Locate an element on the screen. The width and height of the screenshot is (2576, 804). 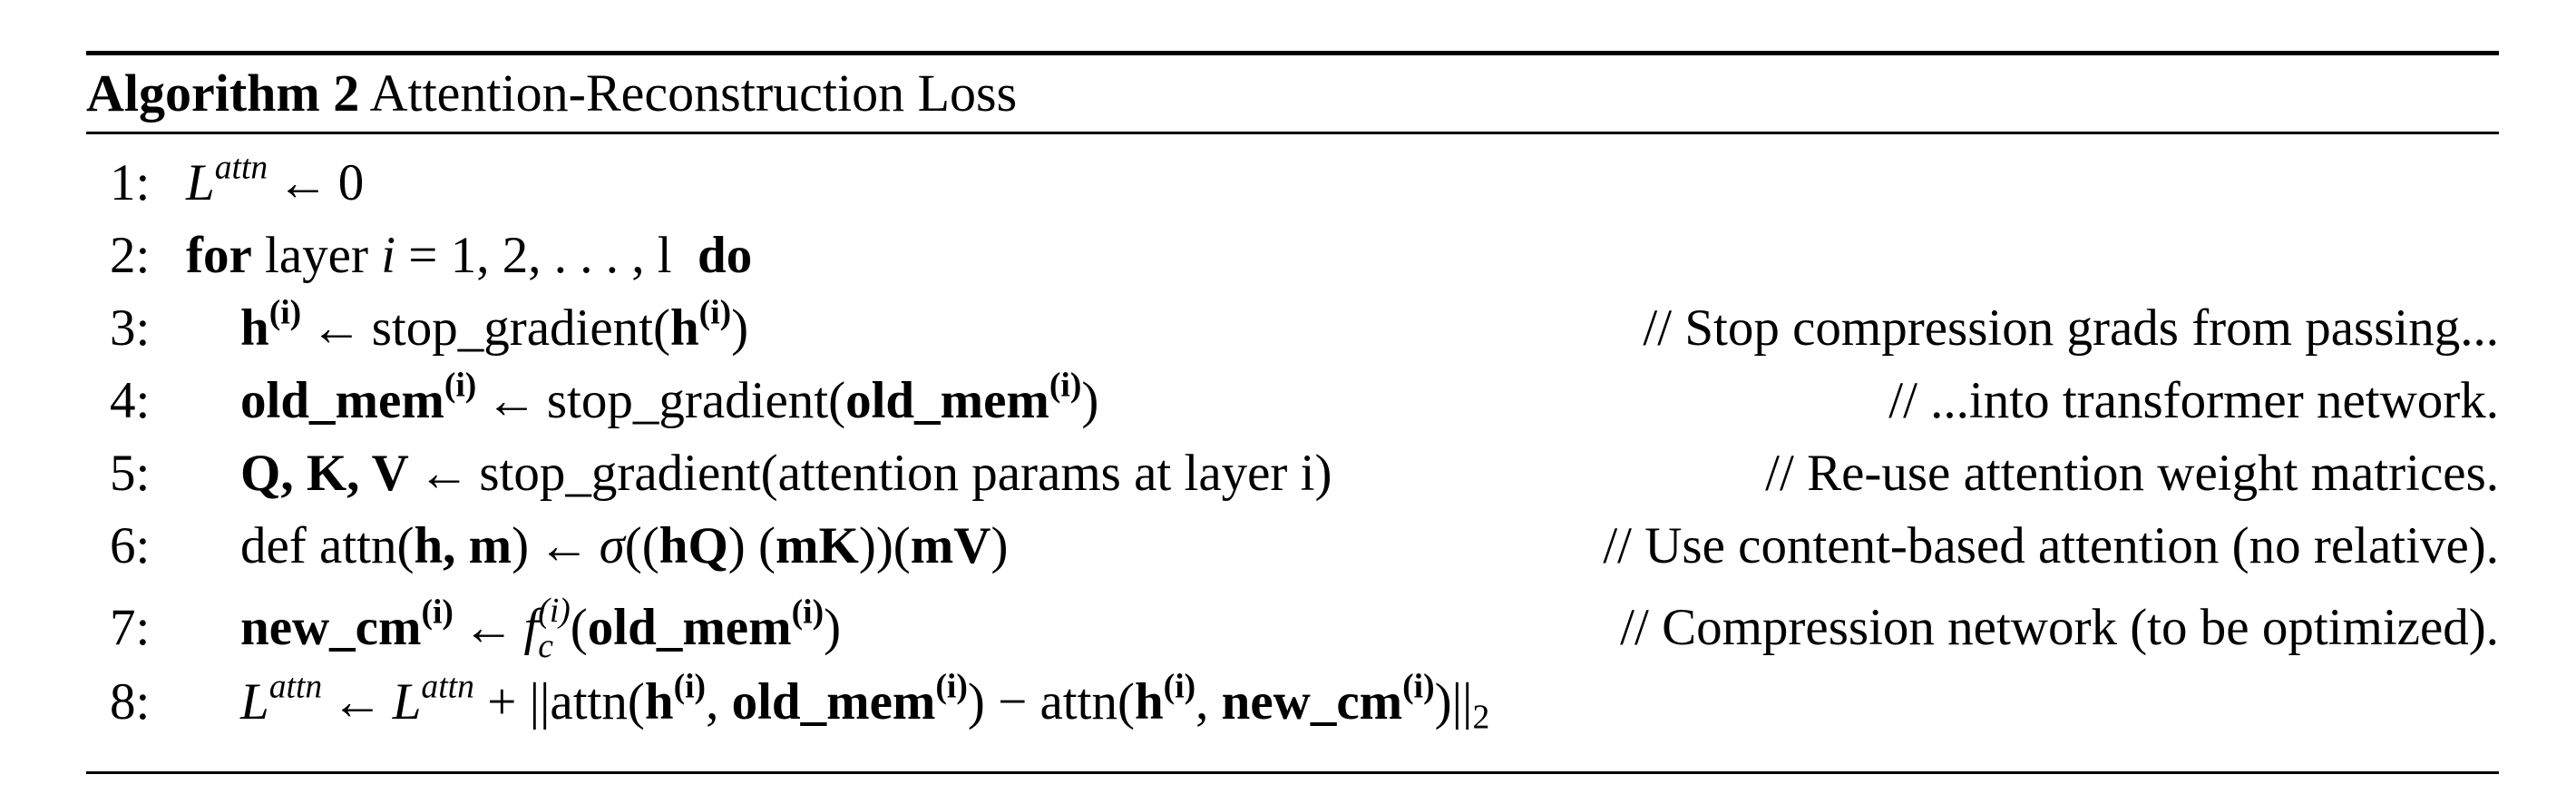
keyword-do: do is located at coordinates (725, 255).